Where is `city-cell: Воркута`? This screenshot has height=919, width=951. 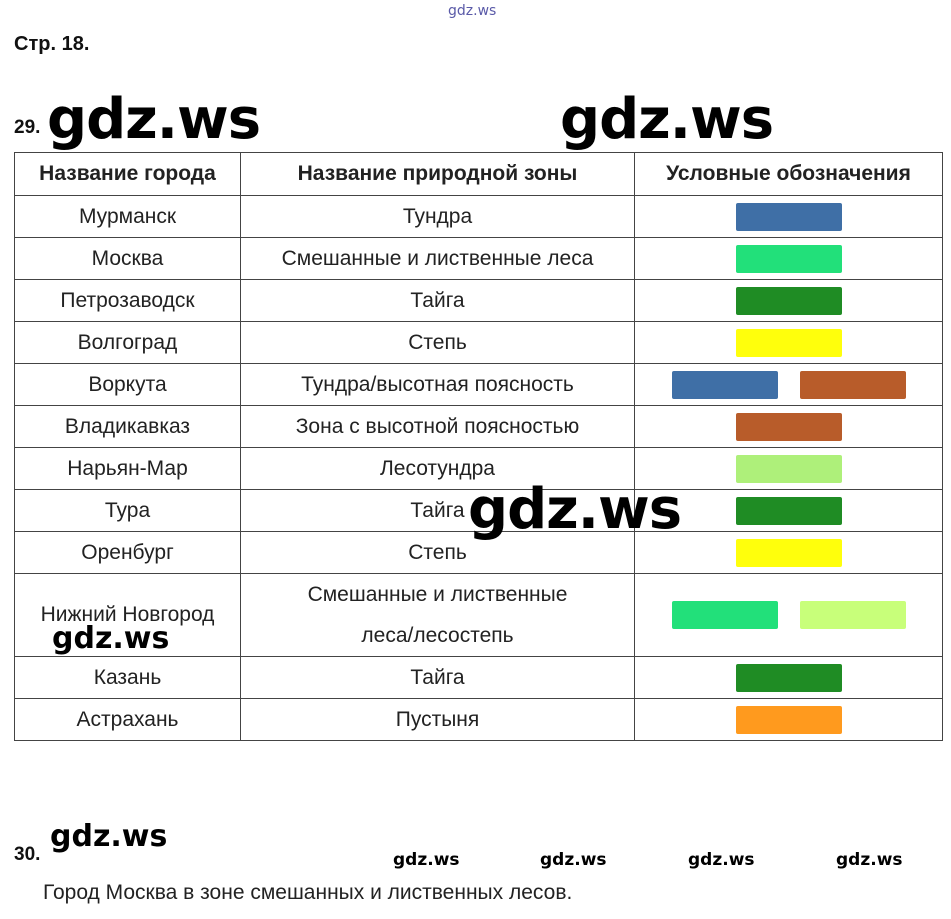 city-cell: Воркута is located at coordinates (127, 384).